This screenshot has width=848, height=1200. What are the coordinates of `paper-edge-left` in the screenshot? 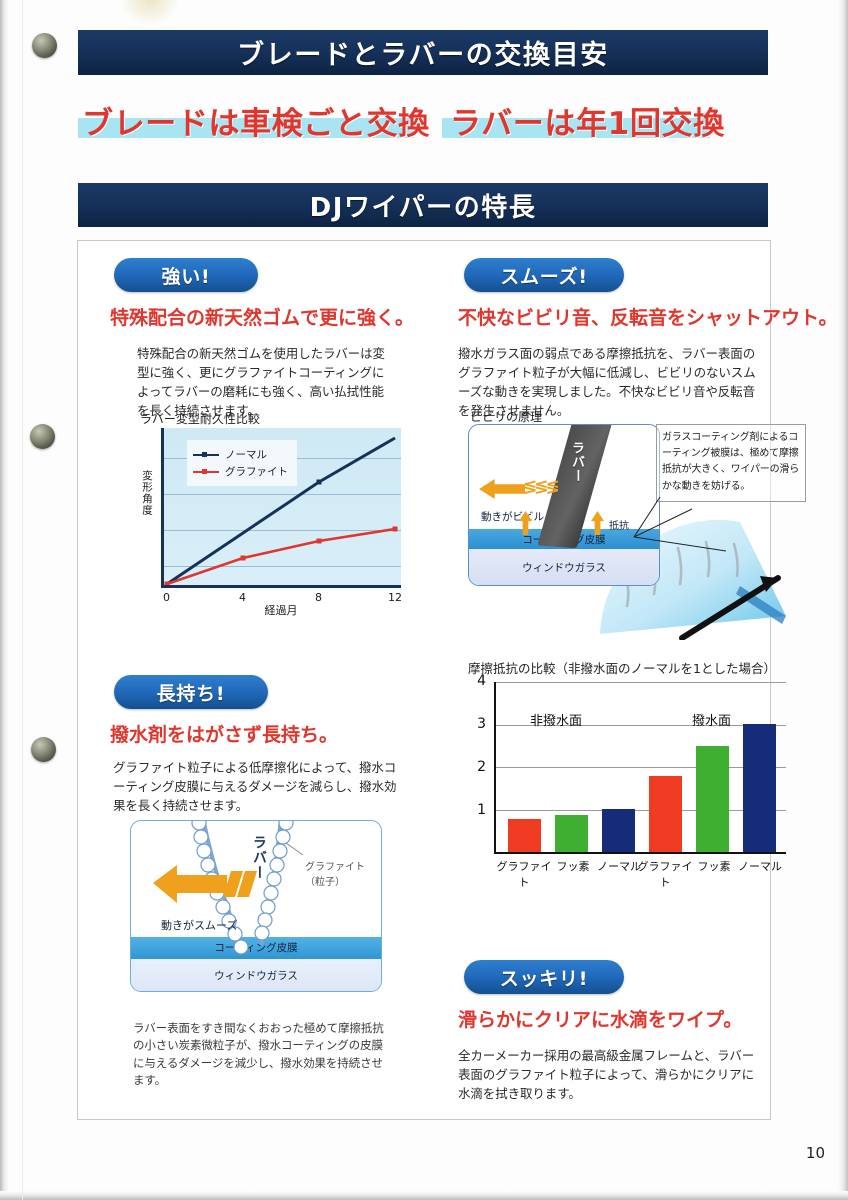 It's located at (4, 600).